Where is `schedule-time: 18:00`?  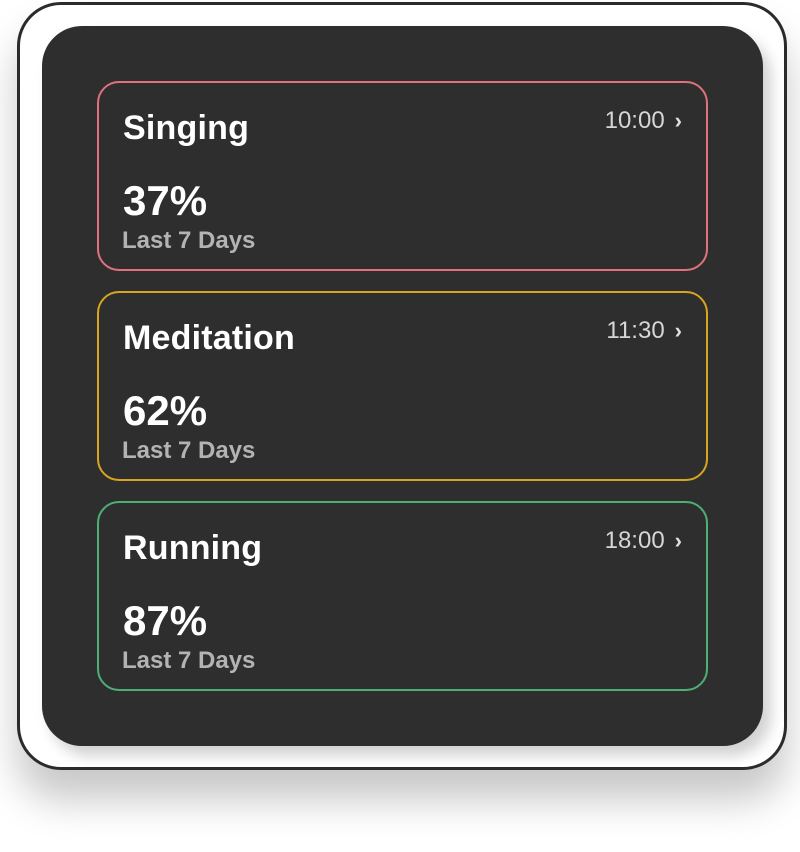
schedule-time: 18:00 is located at coordinates (634, 540).